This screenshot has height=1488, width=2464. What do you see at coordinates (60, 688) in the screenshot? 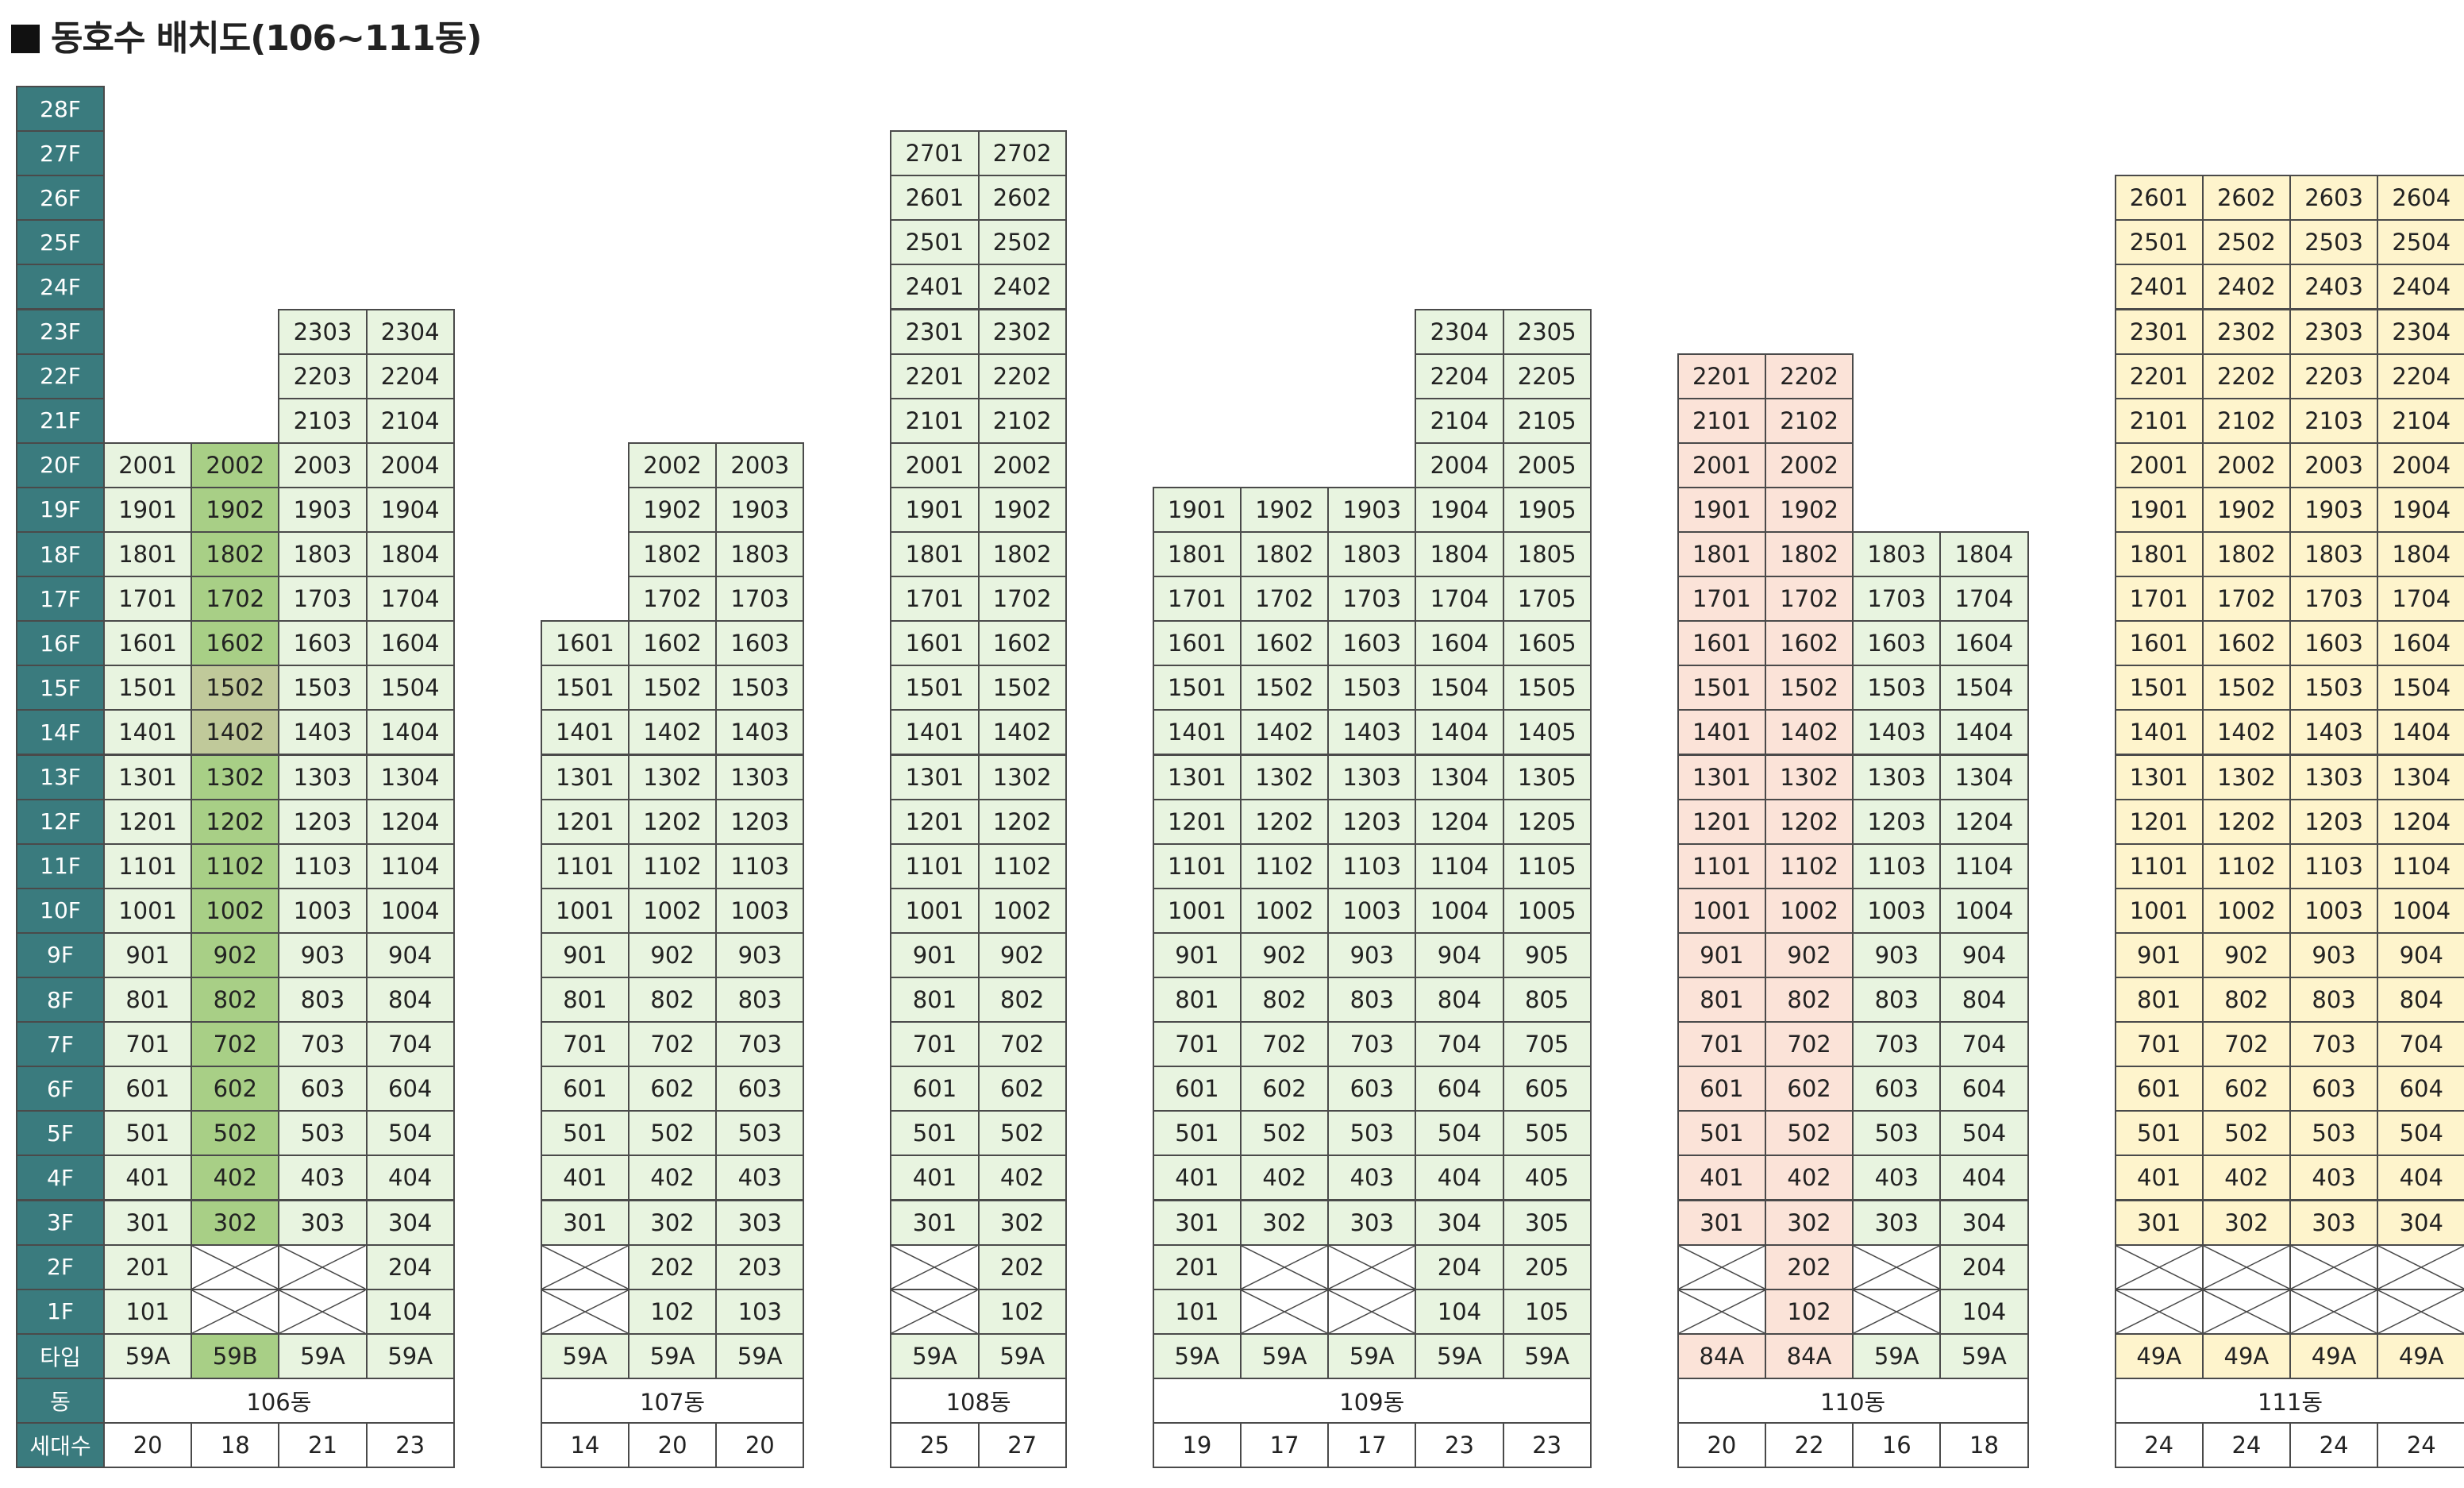
I see `floor-label: 15F` at bounding box center [60, 688].